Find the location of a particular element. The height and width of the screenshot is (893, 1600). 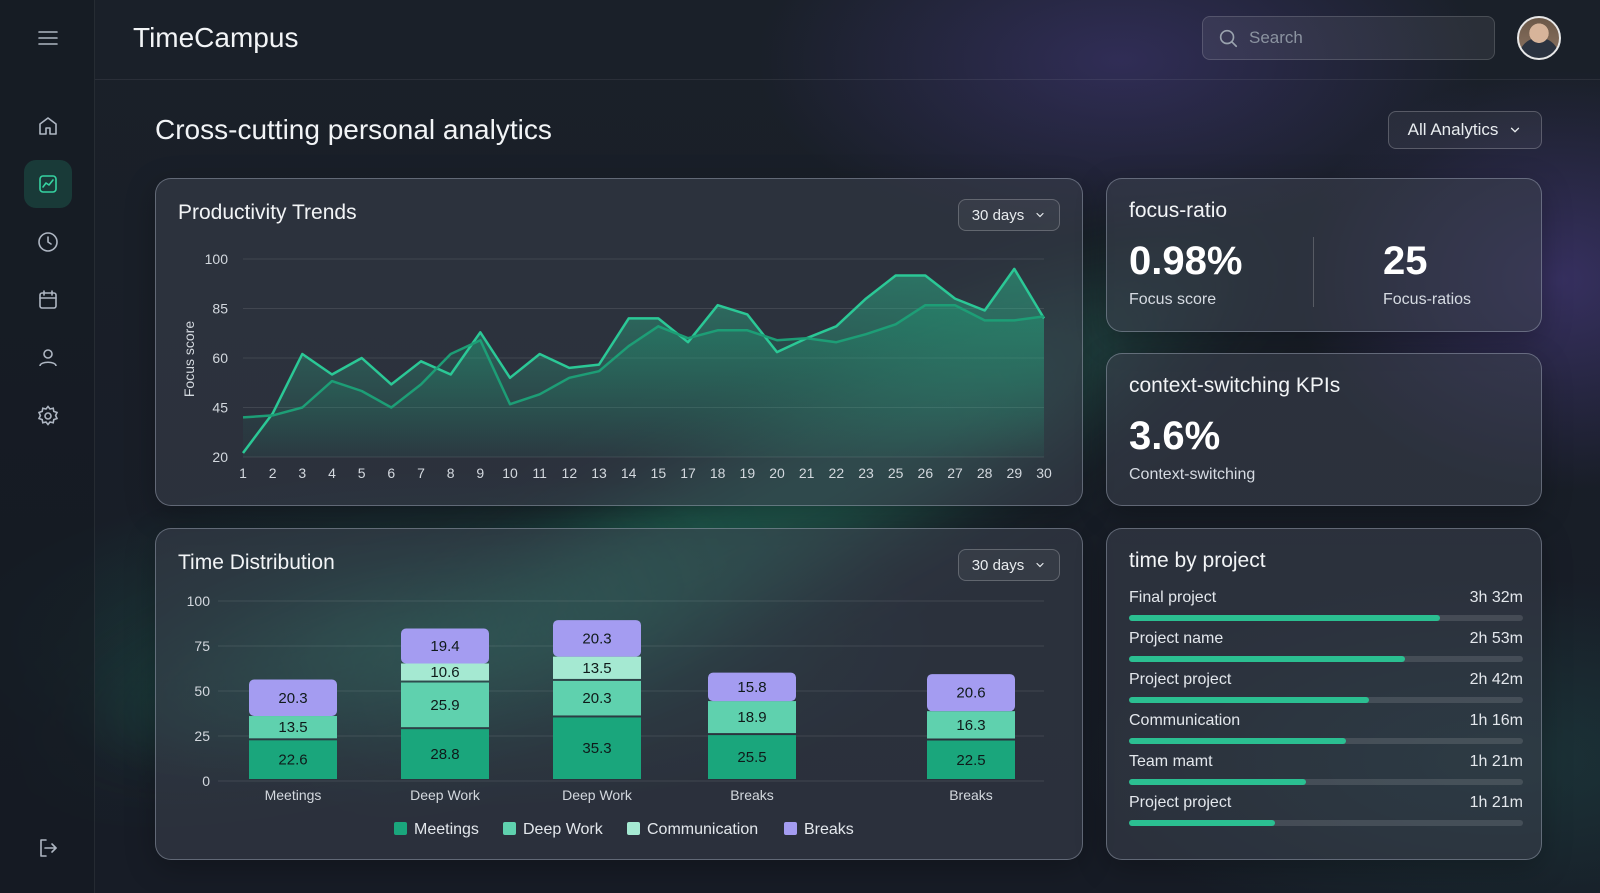

bar-value-label: 35.3 is located at coordinates (596, 748).